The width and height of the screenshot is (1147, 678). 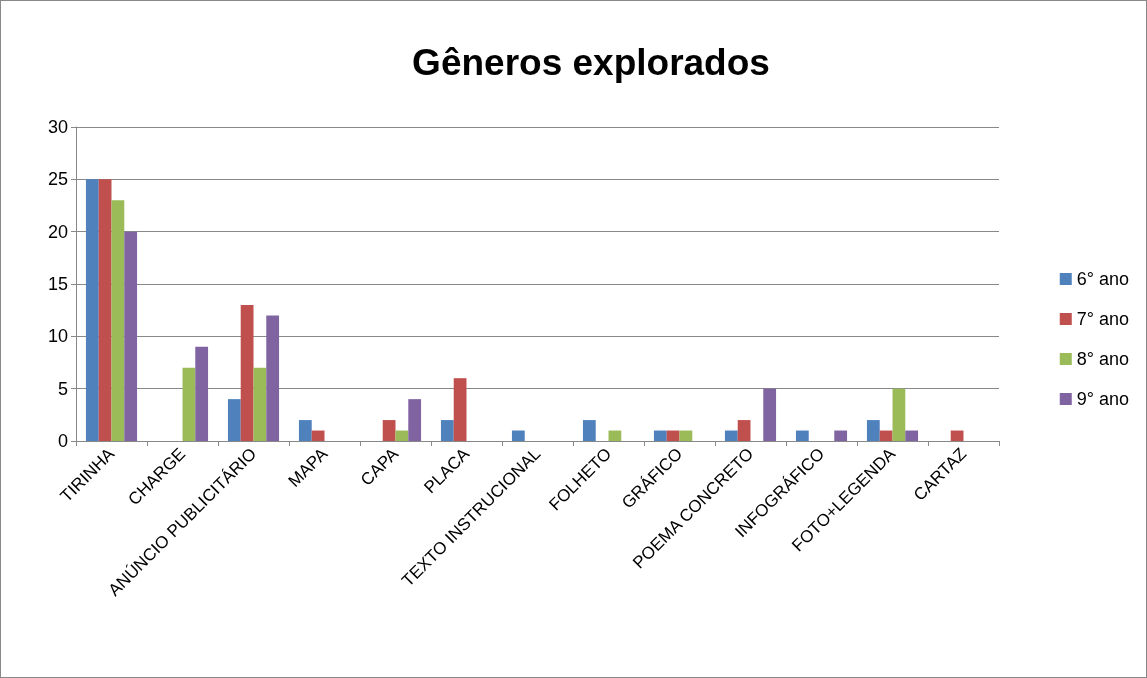 I want to click on legend-label: 9° ano, so click(x=1103, y=399).